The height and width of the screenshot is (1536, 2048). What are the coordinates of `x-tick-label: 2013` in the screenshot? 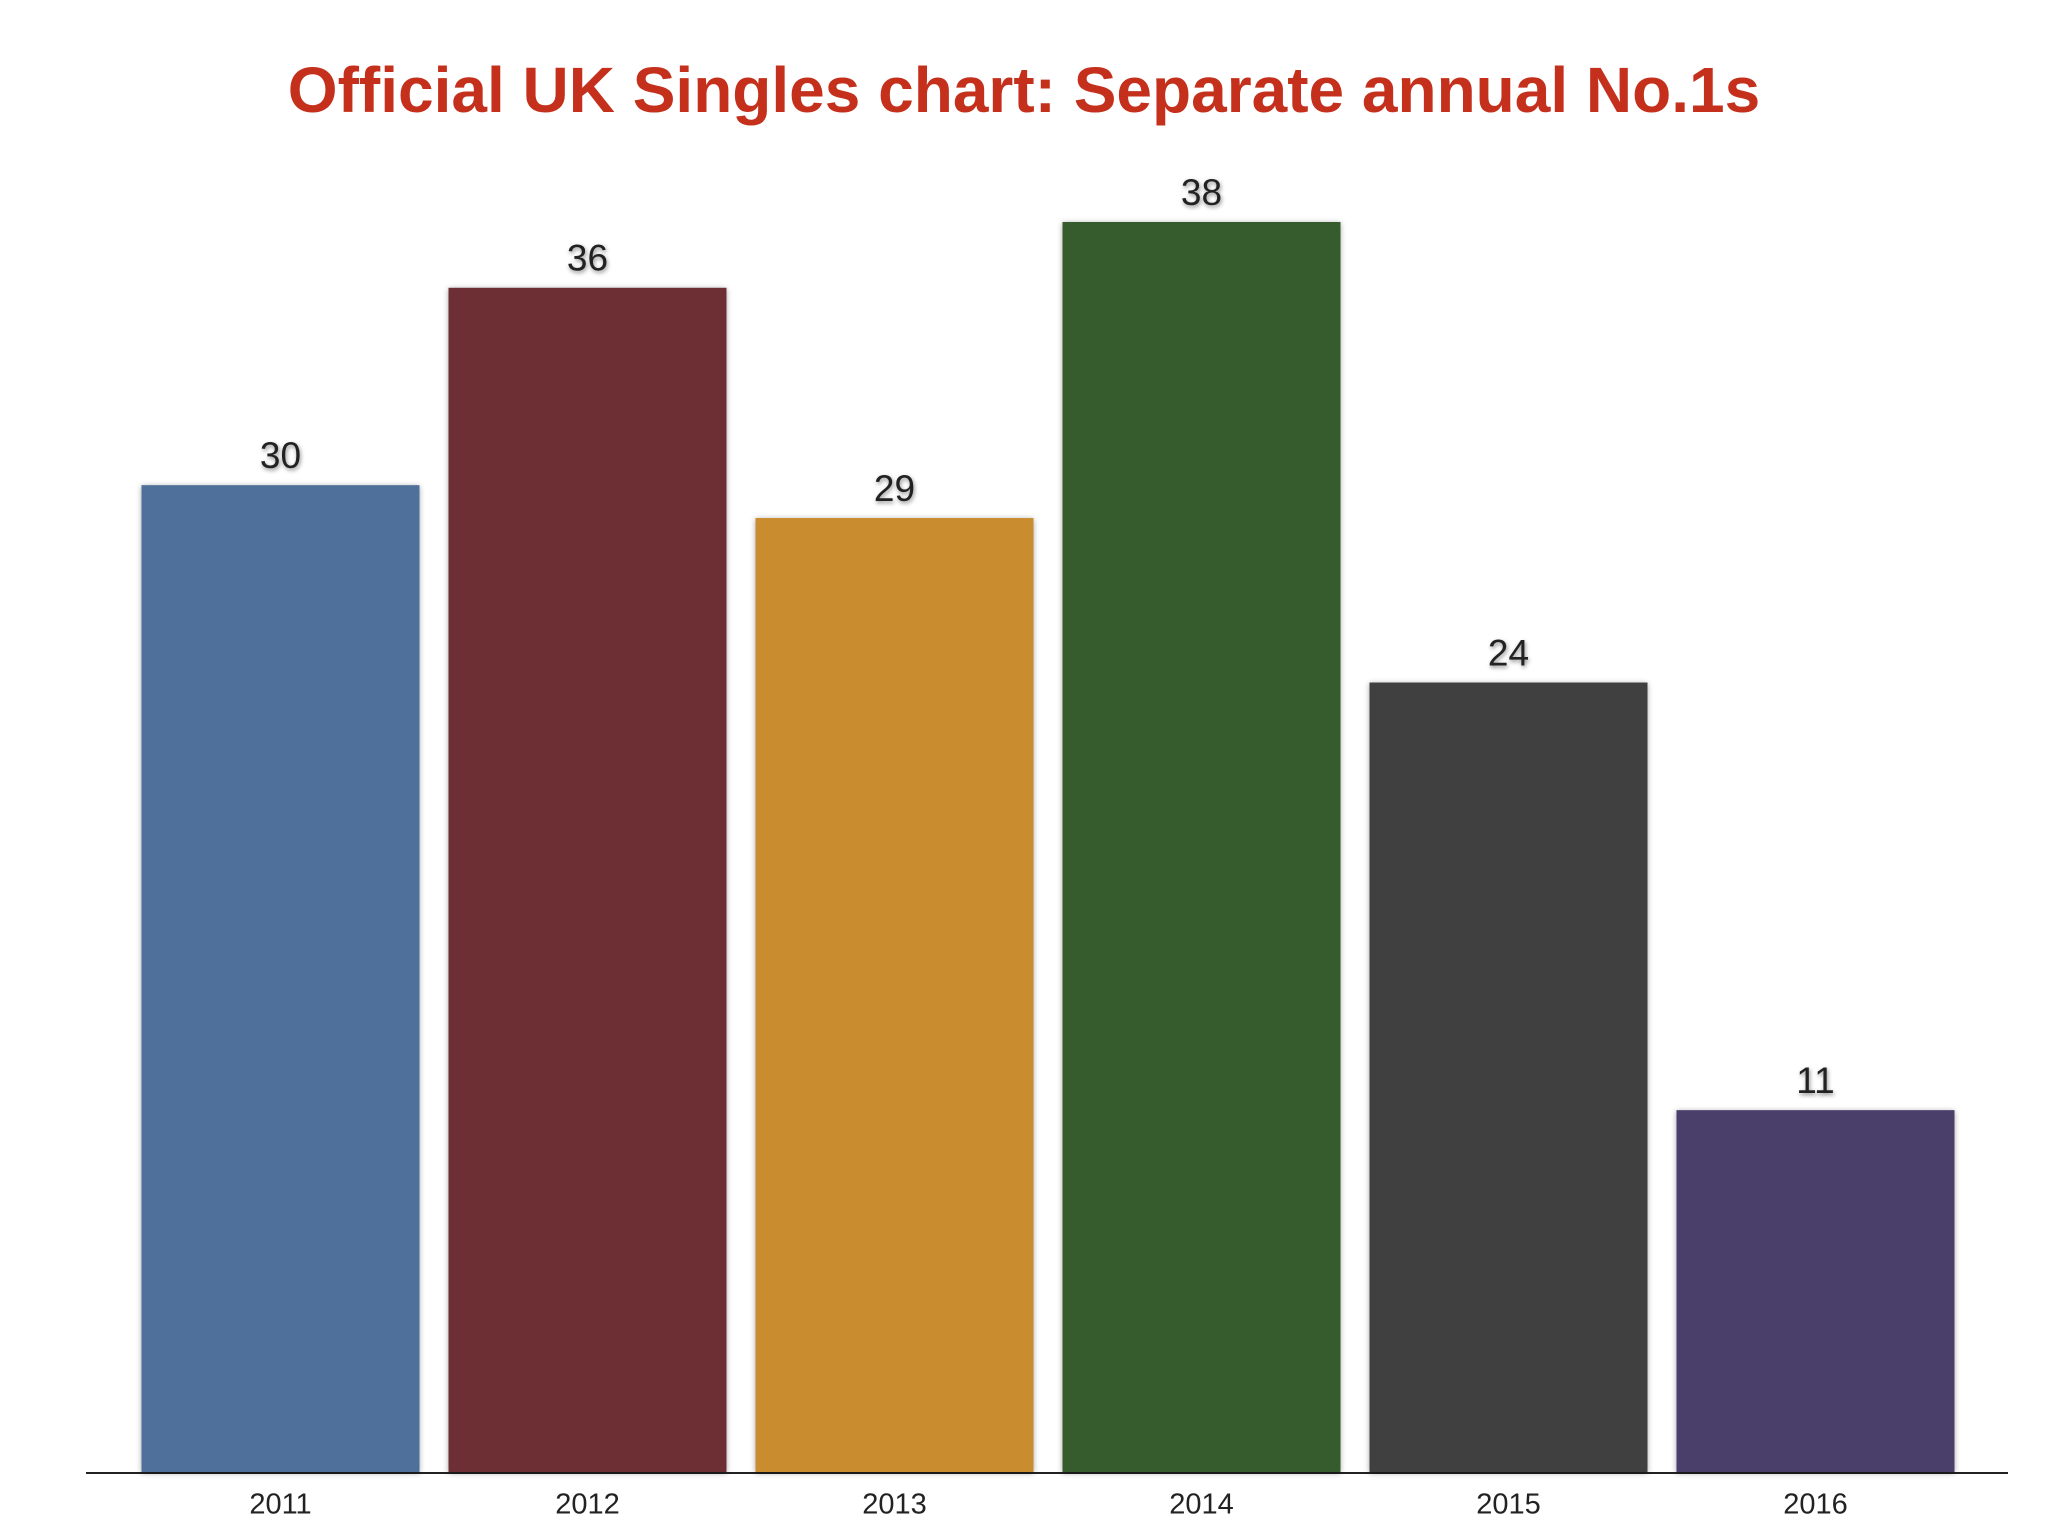 It's located at (894, 1505).